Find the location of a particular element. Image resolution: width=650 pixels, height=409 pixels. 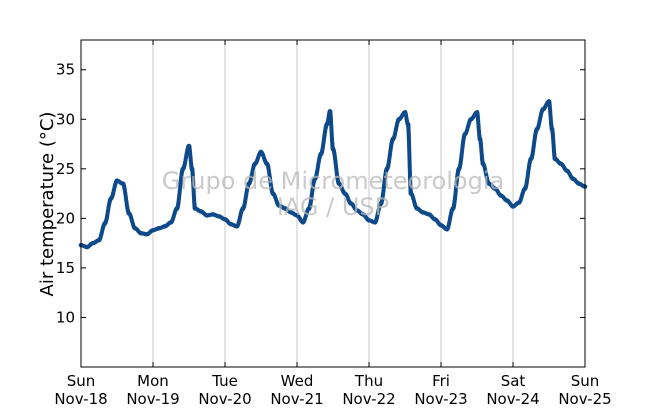

watermark: Grupo de Micrometeorologia IAG / USP is located at coordinates (333, 194).